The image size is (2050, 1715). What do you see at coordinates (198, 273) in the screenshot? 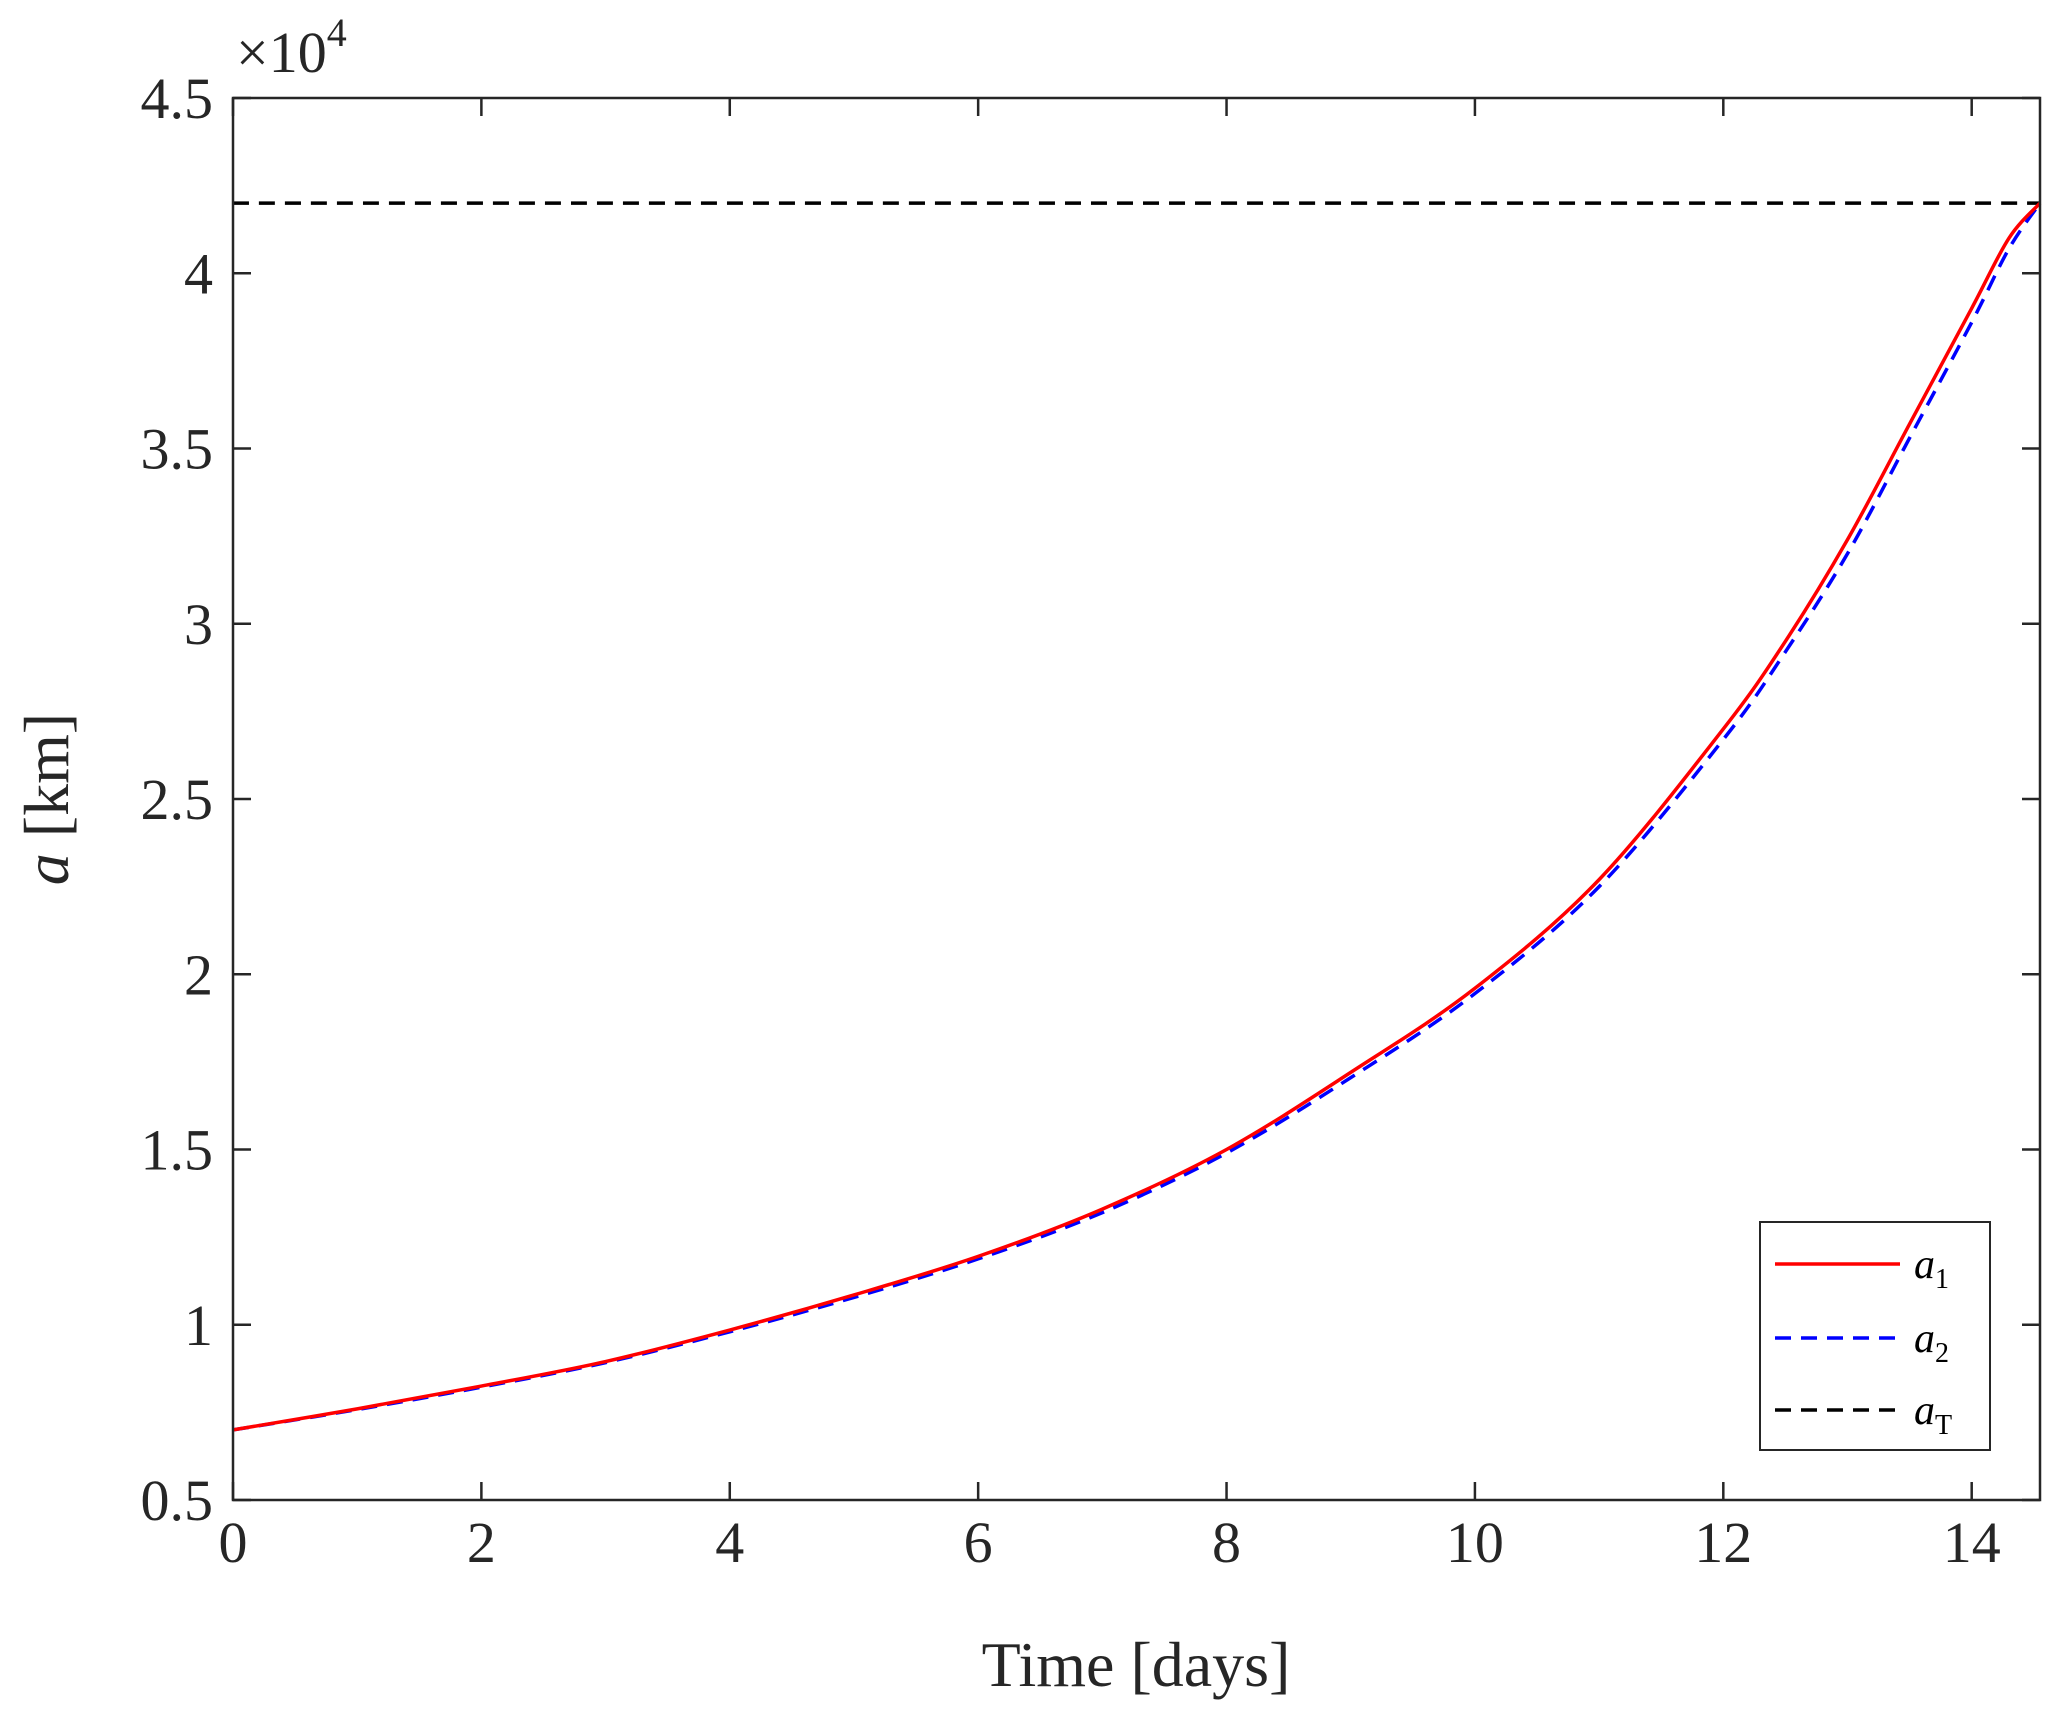
I see `y-tick-label: 4` at bounding box center [198, 273].